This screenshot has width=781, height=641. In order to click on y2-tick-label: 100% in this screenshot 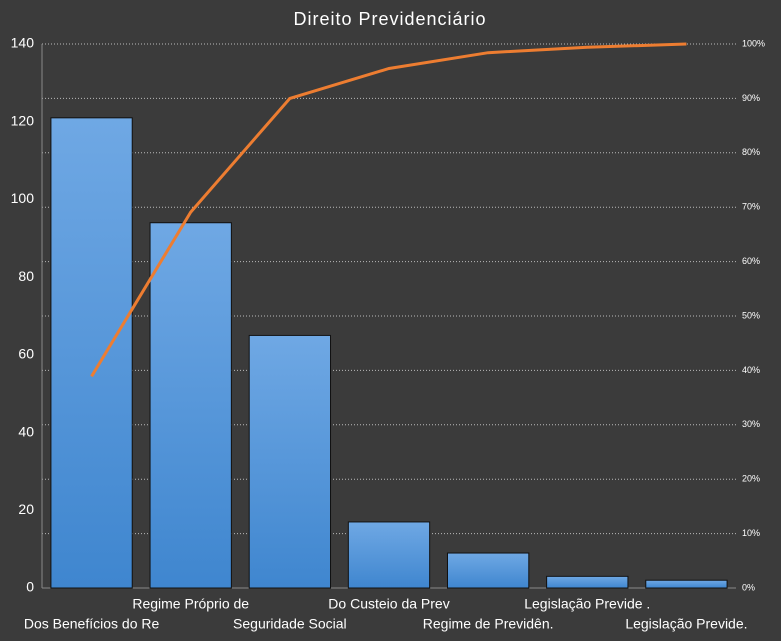, I will do `click(753, 43)`.